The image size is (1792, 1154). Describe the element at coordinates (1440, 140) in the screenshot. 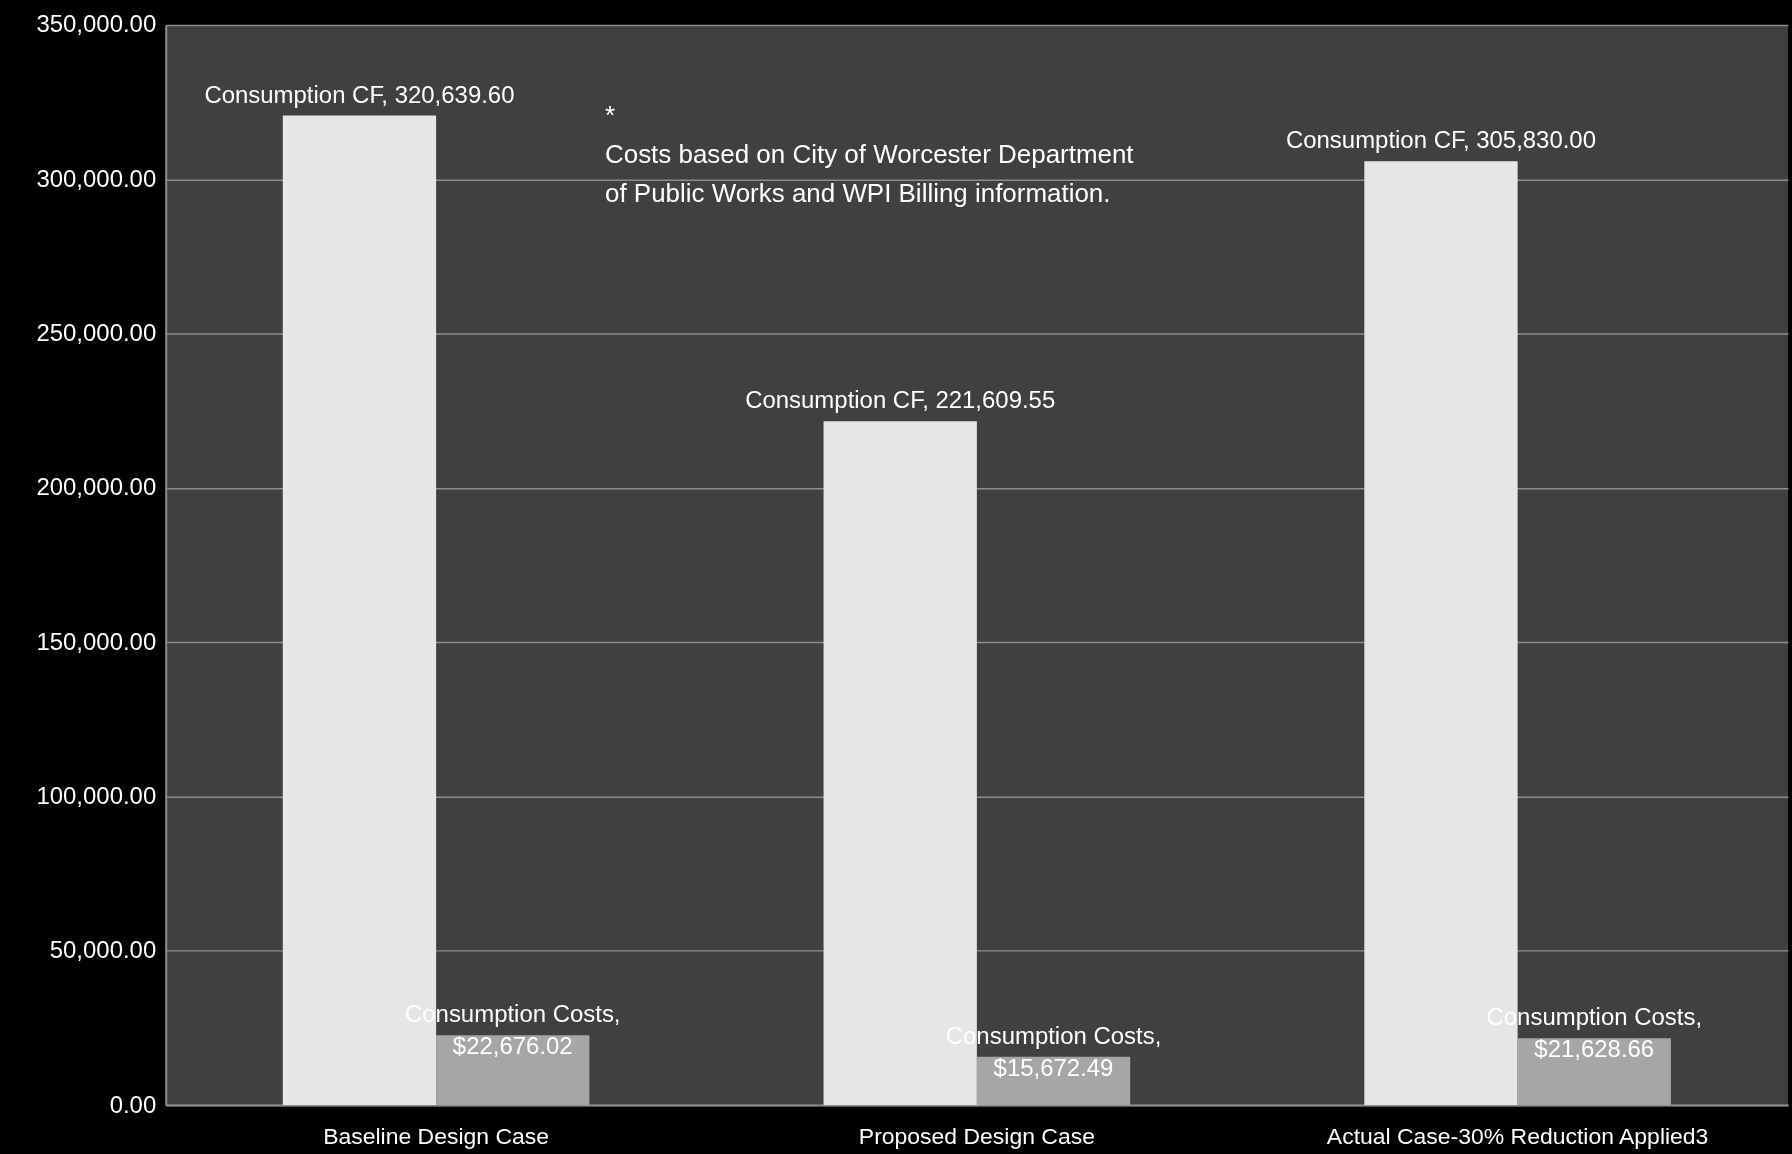

I see `data-label: Consumption CF, 305,830.00` at that location.